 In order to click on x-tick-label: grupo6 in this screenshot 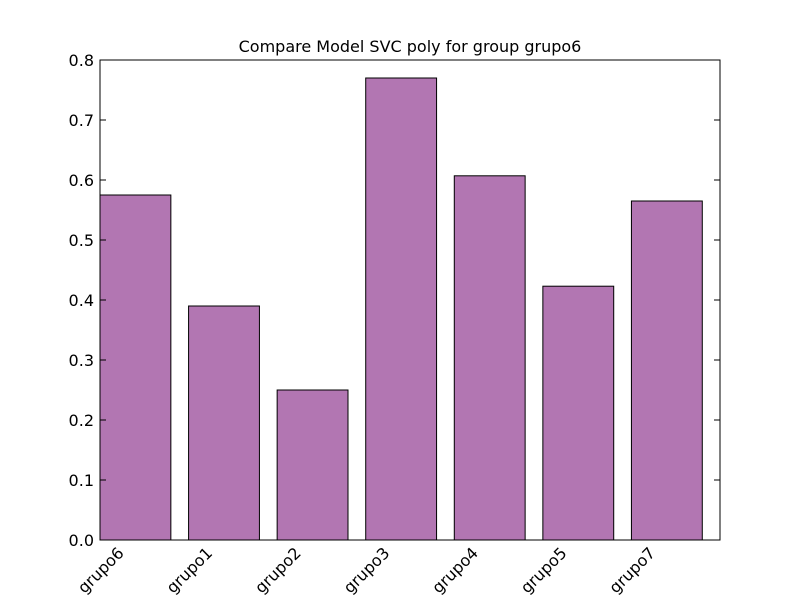, I will do `click(101, 570)`.